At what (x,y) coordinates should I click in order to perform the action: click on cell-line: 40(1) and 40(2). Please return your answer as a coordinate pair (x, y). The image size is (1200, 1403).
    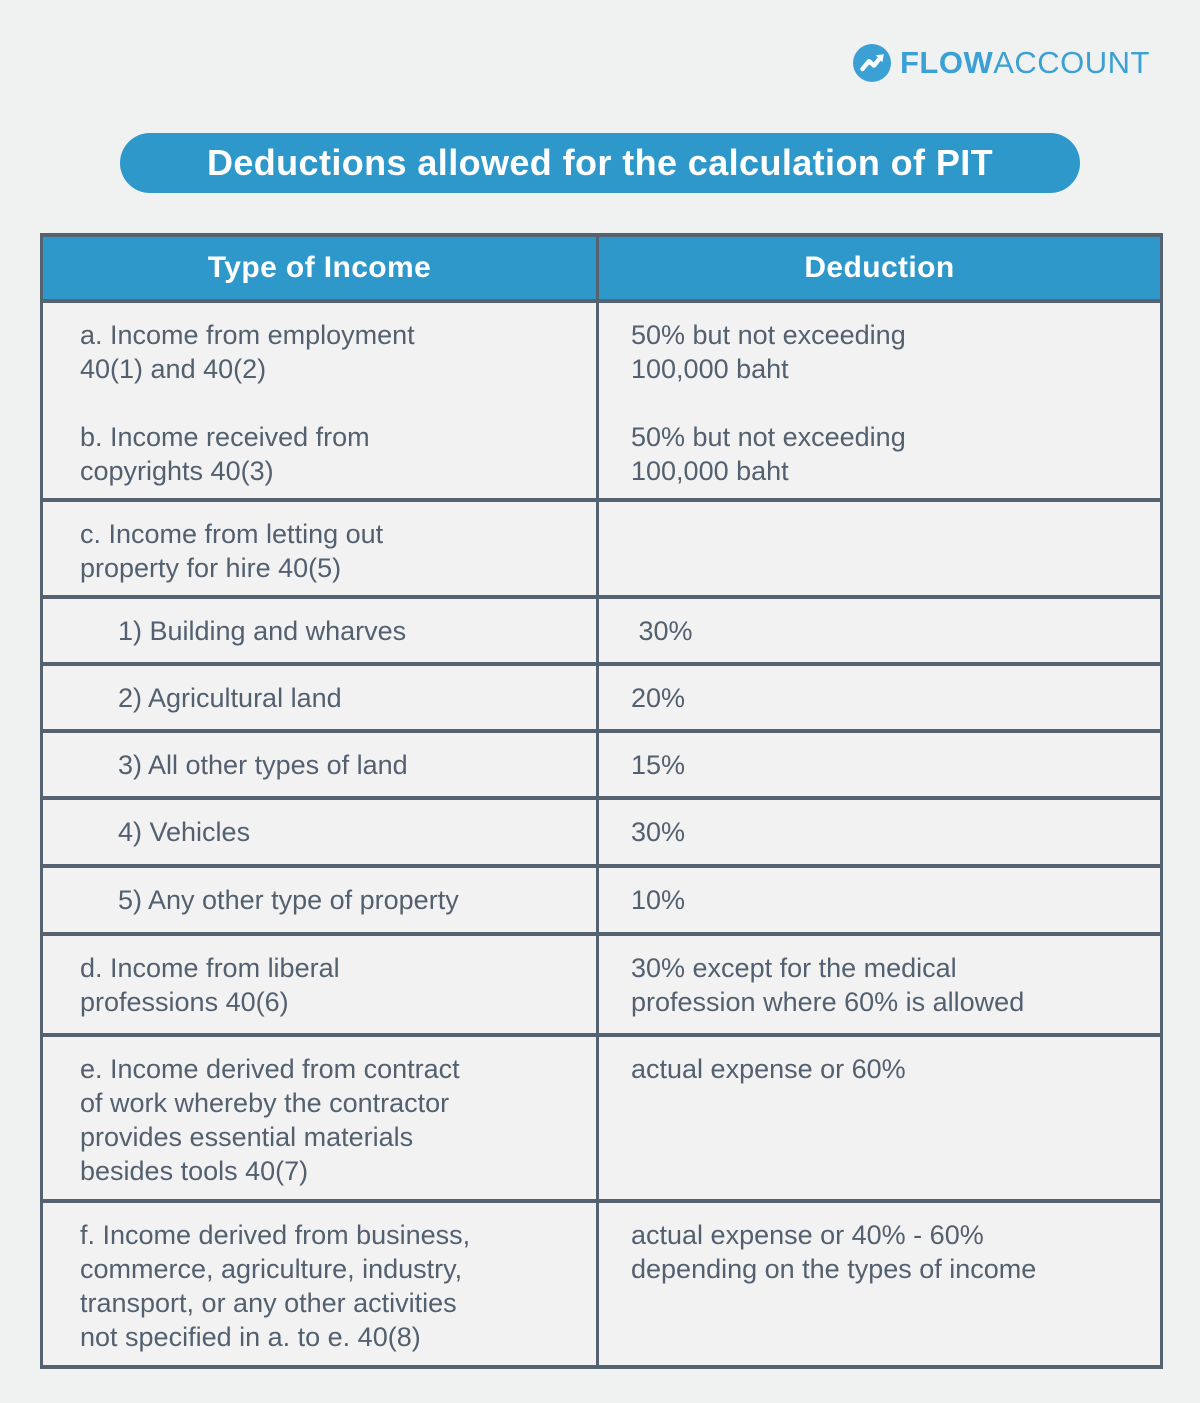
    Looking at the image, I should click on (173, 369).